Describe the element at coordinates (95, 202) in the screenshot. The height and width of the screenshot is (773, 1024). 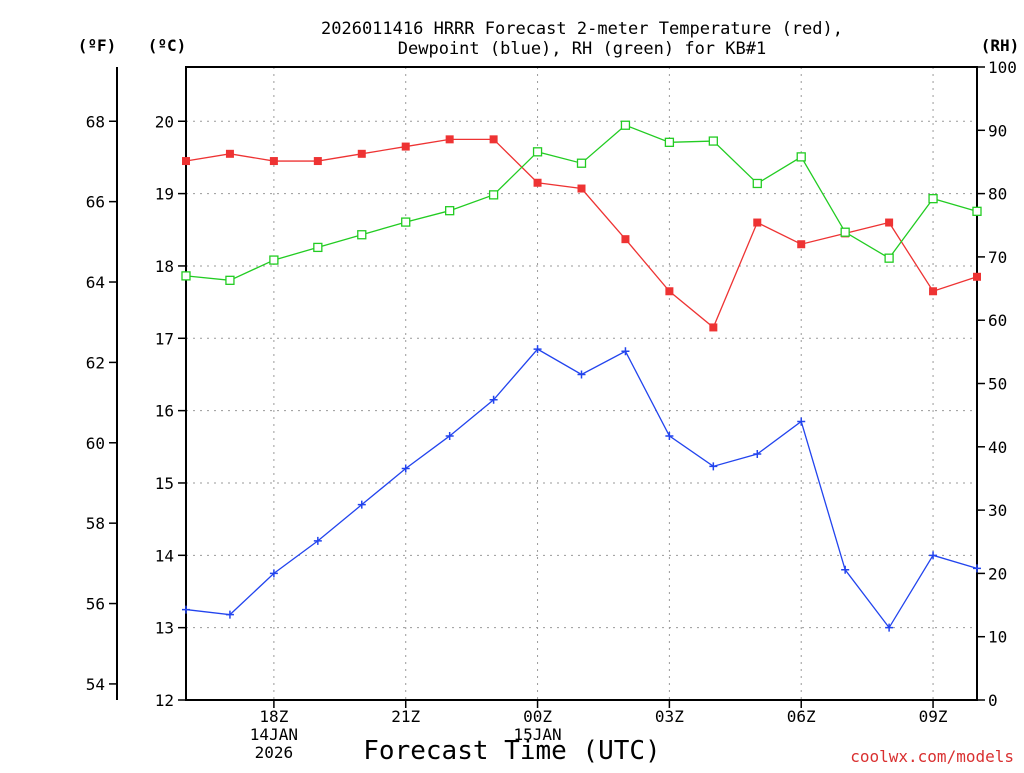
I see `fahrenheit-tick-label: 66` at that location.